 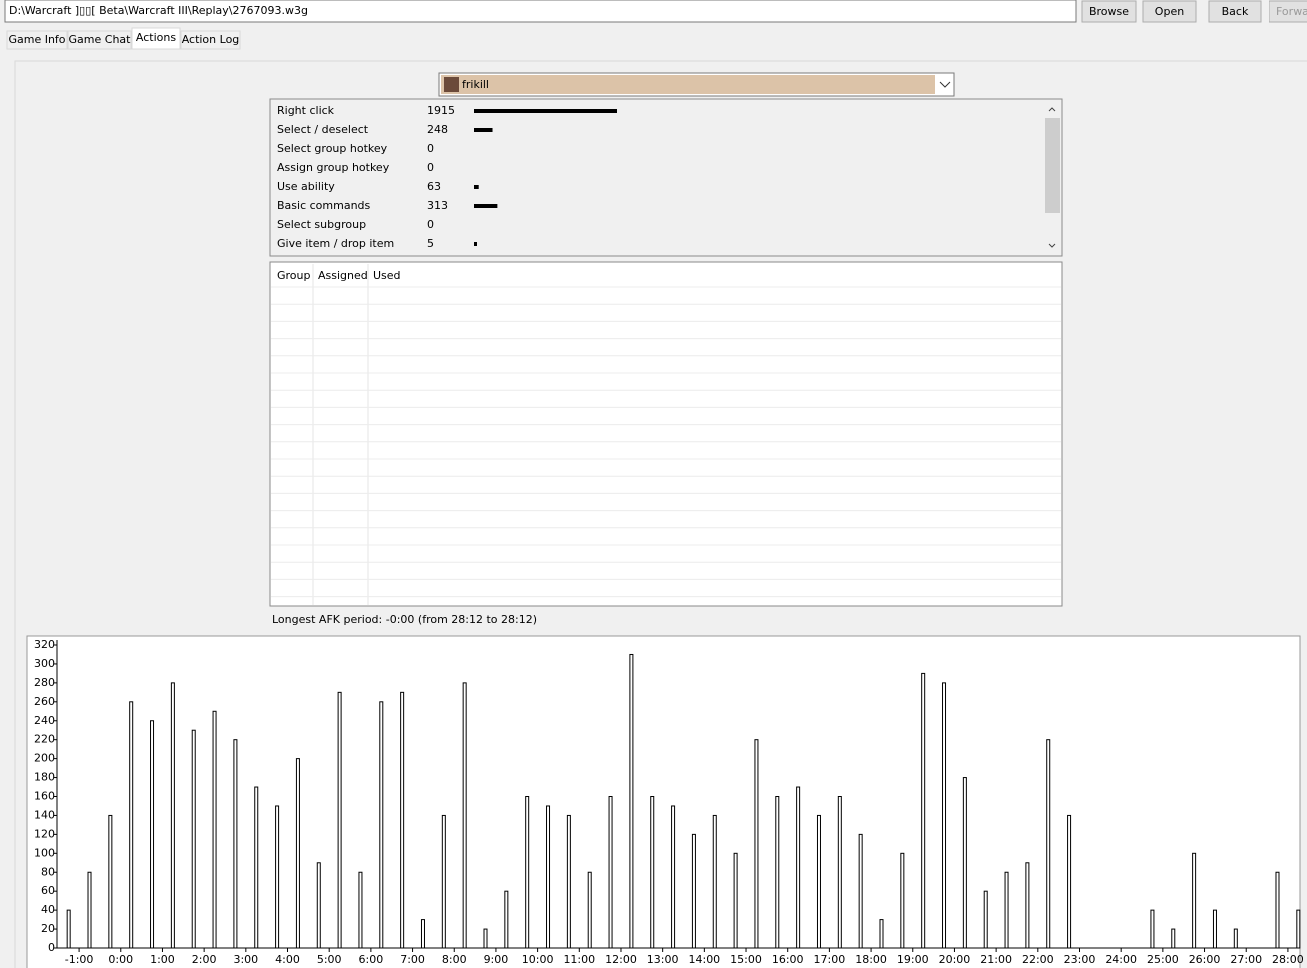 I want to click on action-value: 1915, so click(x=441, y=110).